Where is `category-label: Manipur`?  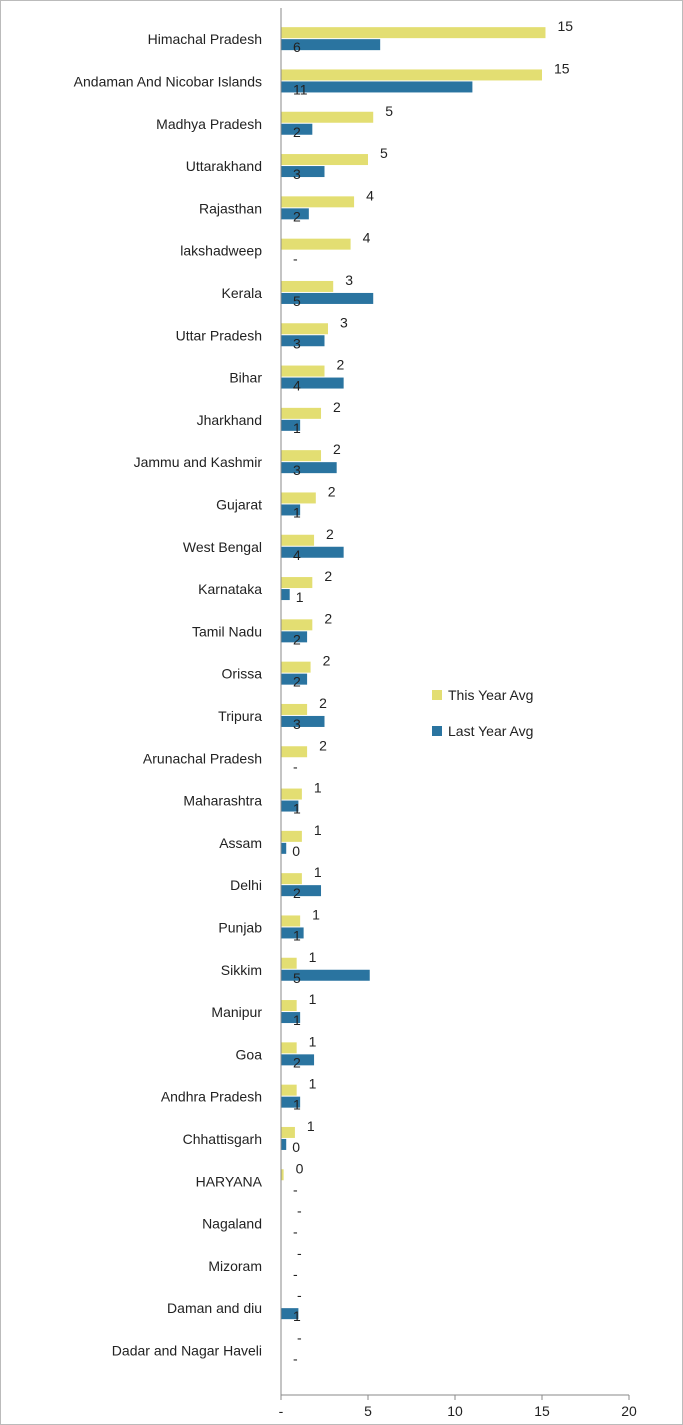
category-label: Manipur is located at coordinates (236, 1012).